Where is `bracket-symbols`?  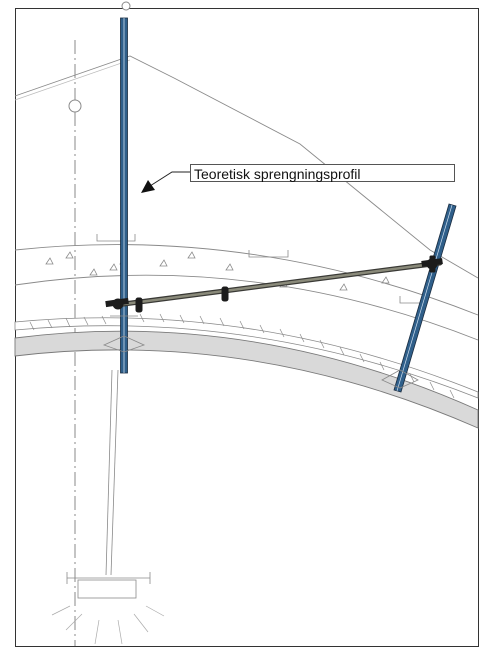
bracket-symbols is located at coordinates (261, 269).